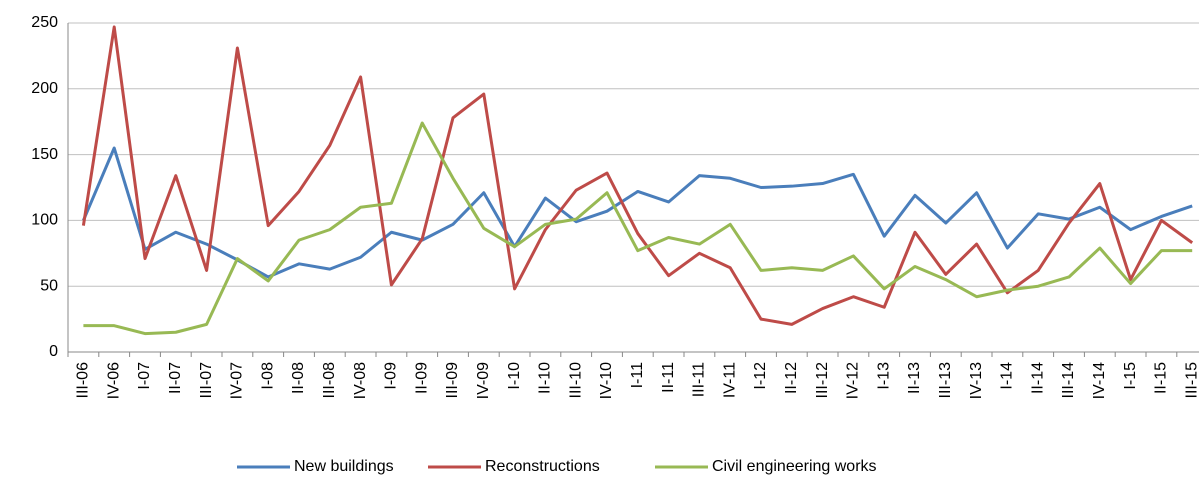 Image resolution: width=1199 pixels, height=483 pixels. What do you see at coordinates (575, 380) in the screenshot?
I see `x-tick-label: III-10` at bounding box center [575, 380].